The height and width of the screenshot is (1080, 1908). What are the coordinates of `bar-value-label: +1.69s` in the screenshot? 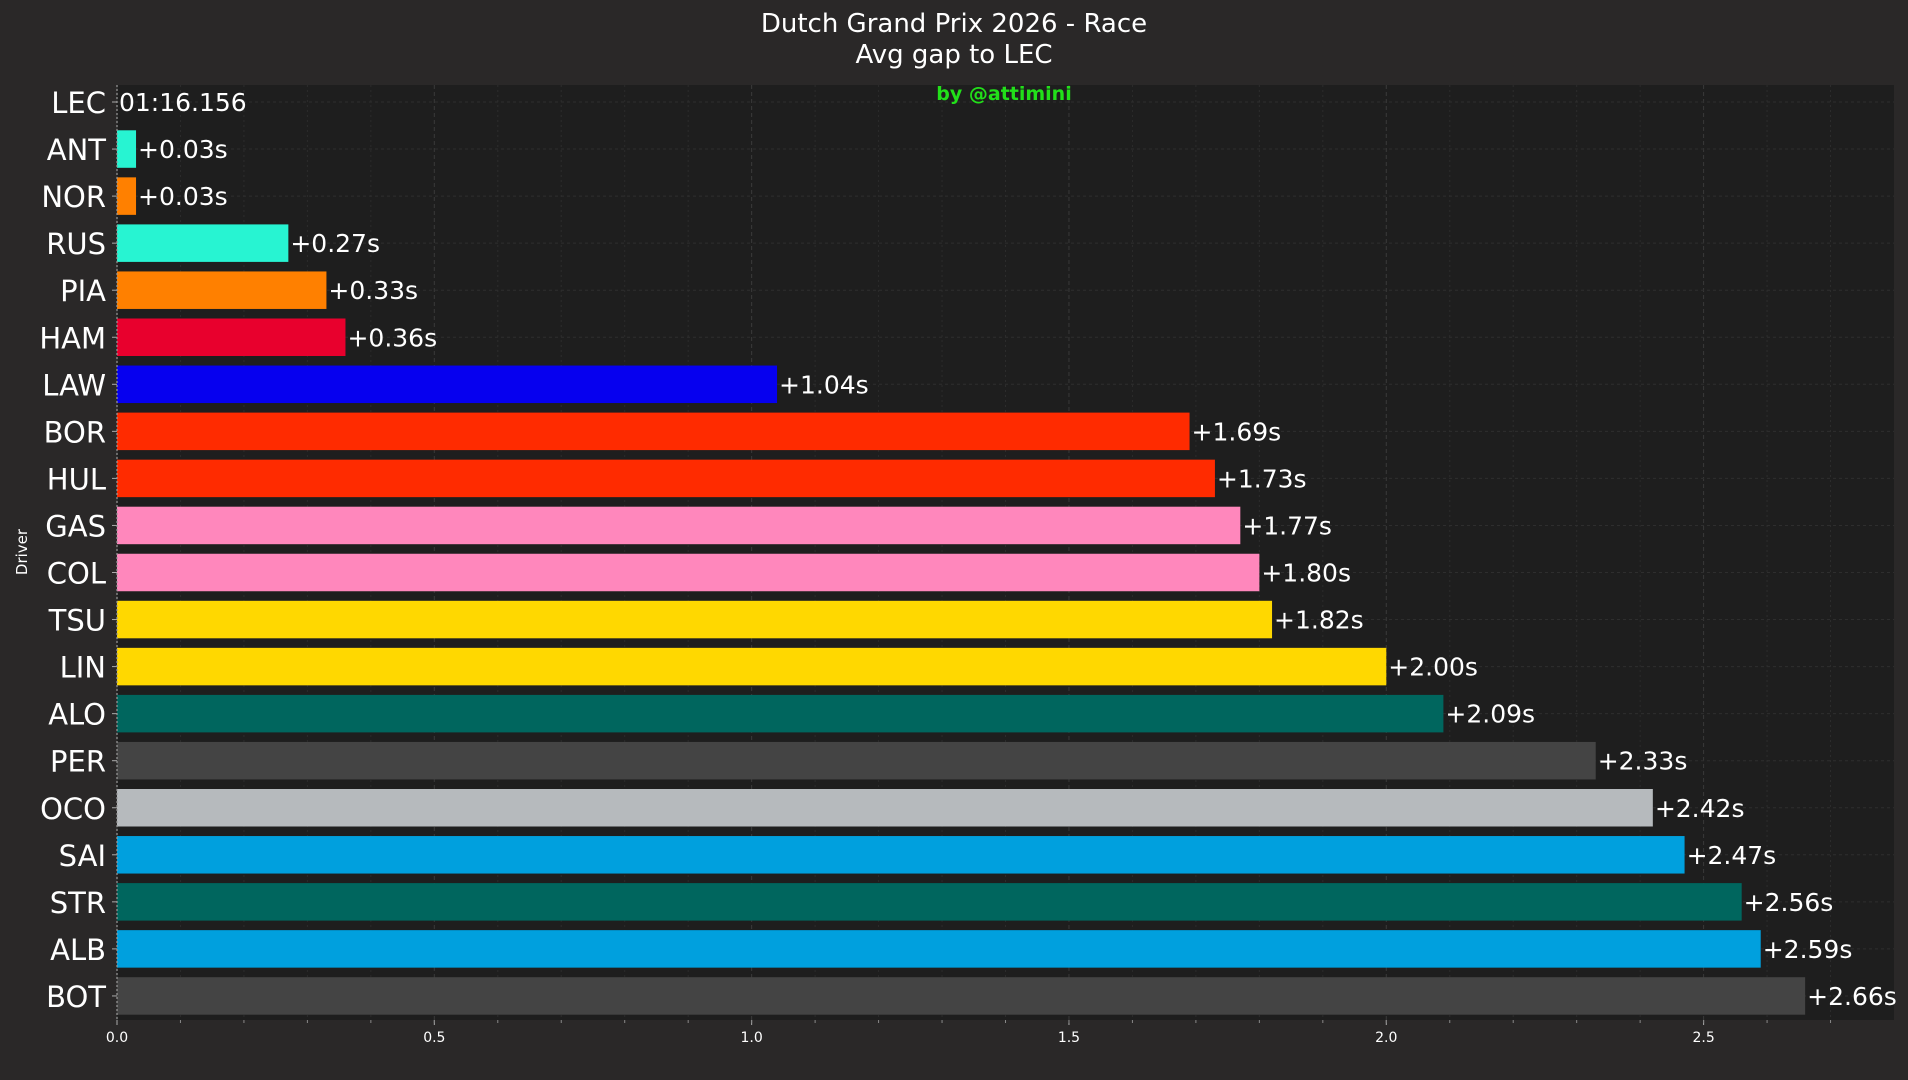 It's located at (1237, 431).